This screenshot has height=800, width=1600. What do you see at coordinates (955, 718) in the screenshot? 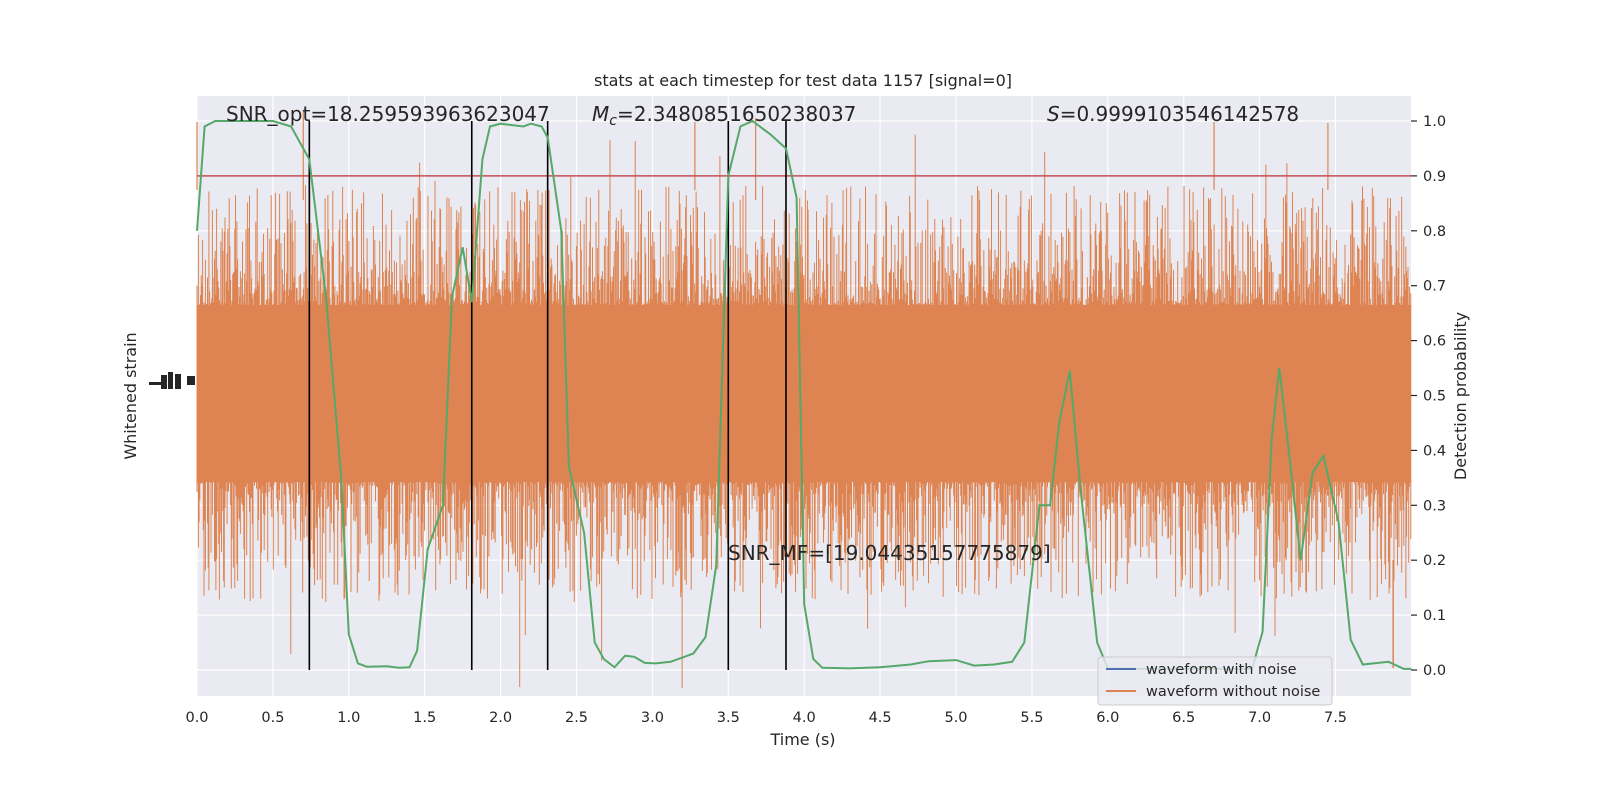
I see `x-tick-label: 5.0` at bounding box center [955, 718].